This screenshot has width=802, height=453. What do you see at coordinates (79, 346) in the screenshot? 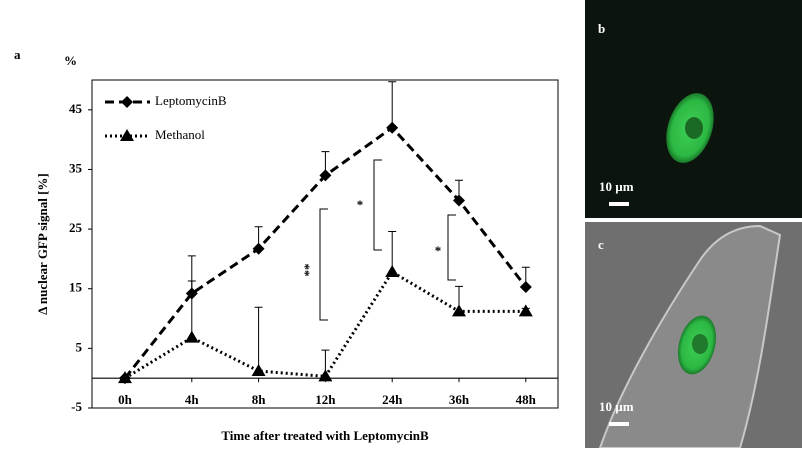
I see `y-tick-label: 5` at bounding box center [79, 346].